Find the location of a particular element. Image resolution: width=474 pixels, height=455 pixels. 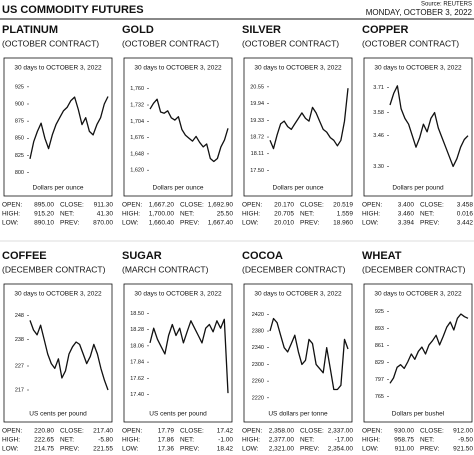

y-tick-label: 1,760 is located at coordinates (137, 89).